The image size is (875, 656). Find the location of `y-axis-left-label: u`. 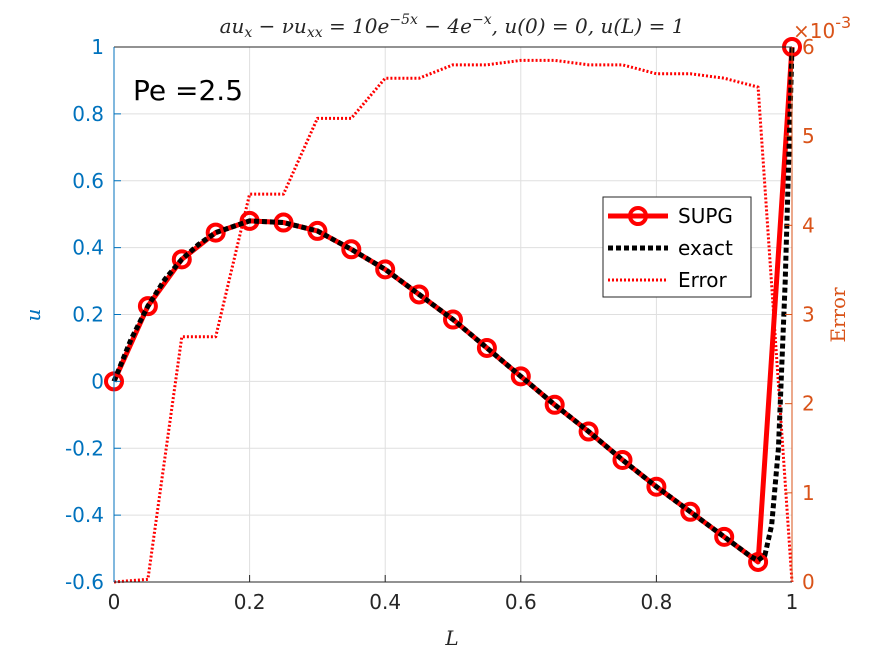

y-axis-left-label: u is located at coordinates (33, 315).